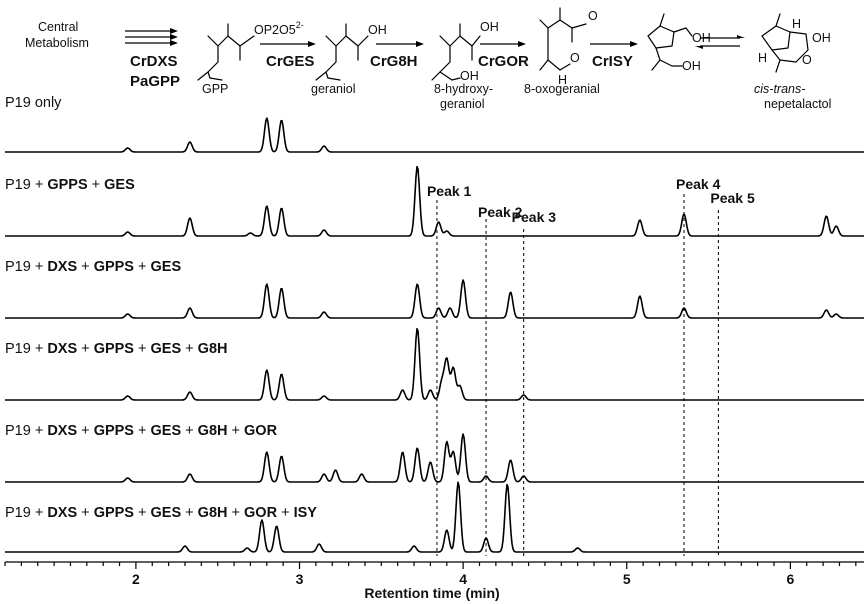  What do you see at coordinates (449, 191) in the screenshot?
I see `peak-marker-label: Peak 1` at bounding box center [449, 191].